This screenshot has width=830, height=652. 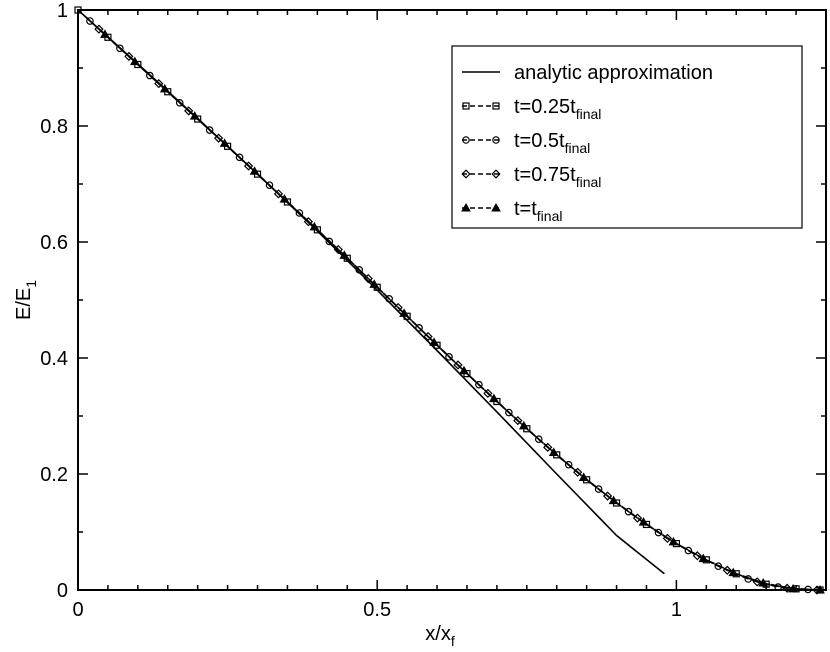 I want to click on legend-label: analytic approximation, so click(x=613, y=73).